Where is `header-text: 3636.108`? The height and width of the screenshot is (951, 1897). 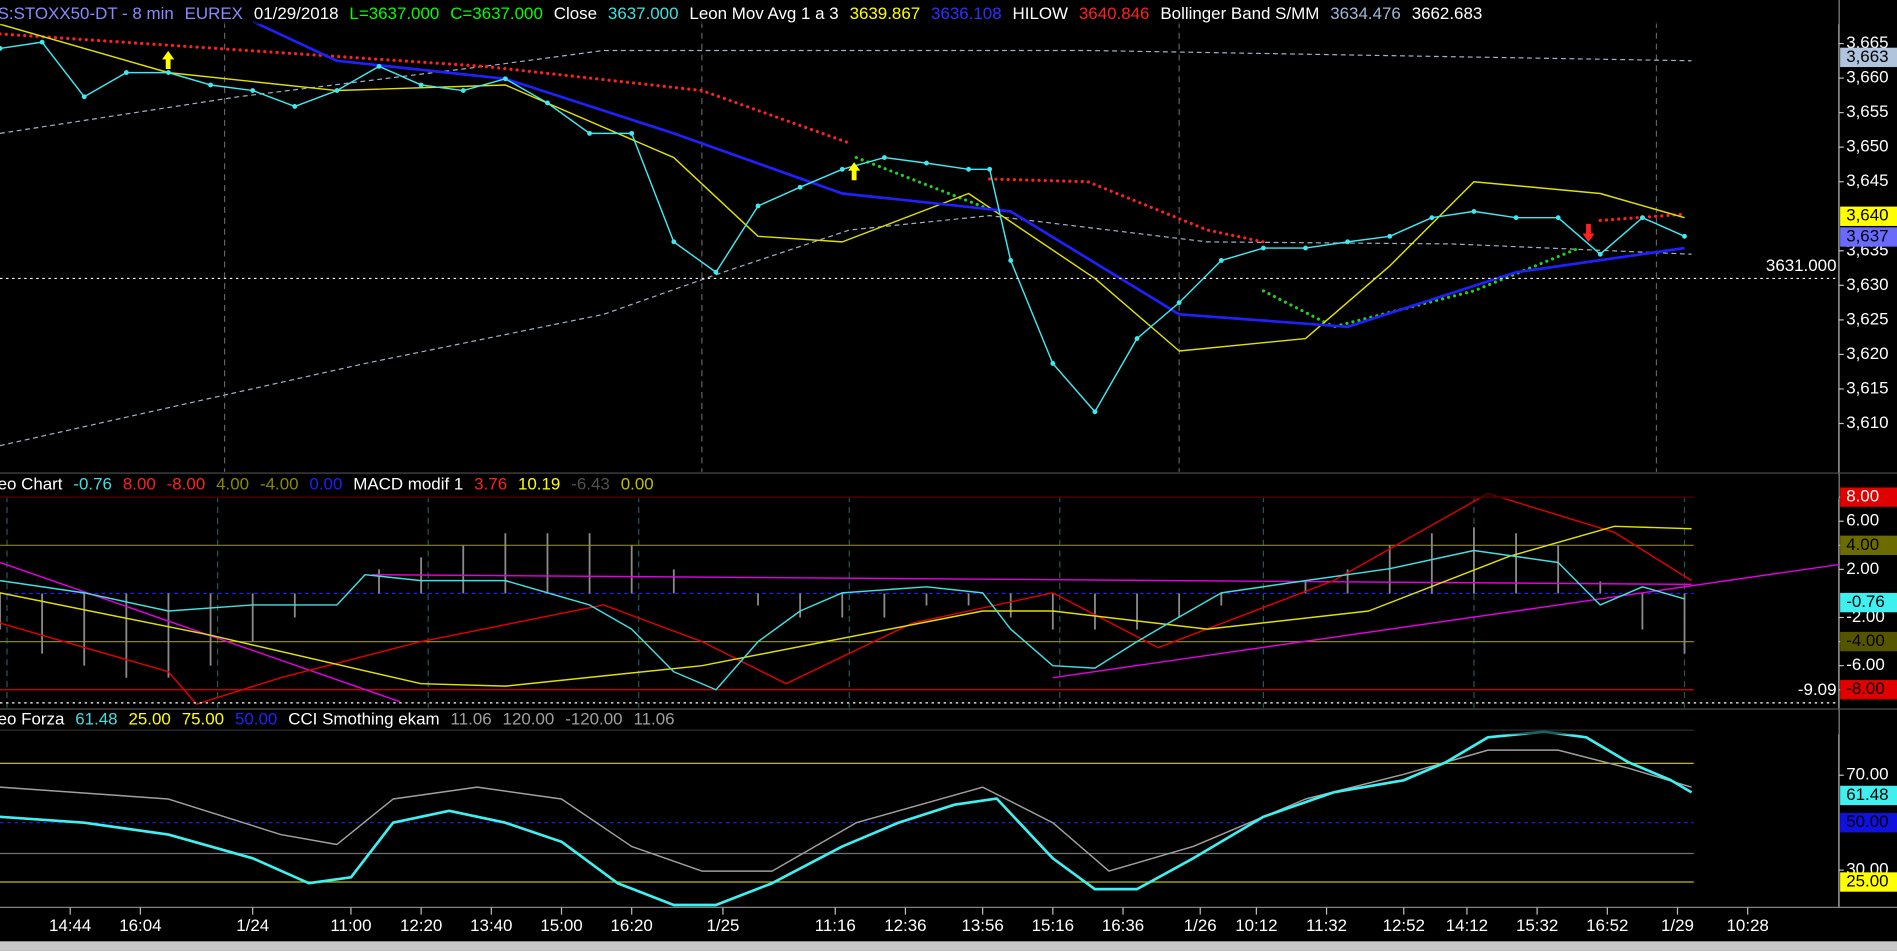
header-text: 3636.108 is located at coordinates (966, 13).